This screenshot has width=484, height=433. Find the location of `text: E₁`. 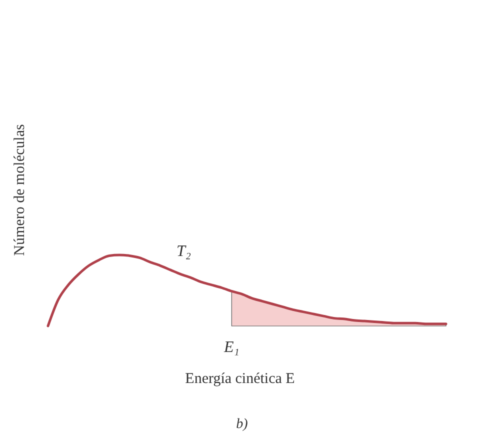

text: E₁ is located at coordinates (231, 347).